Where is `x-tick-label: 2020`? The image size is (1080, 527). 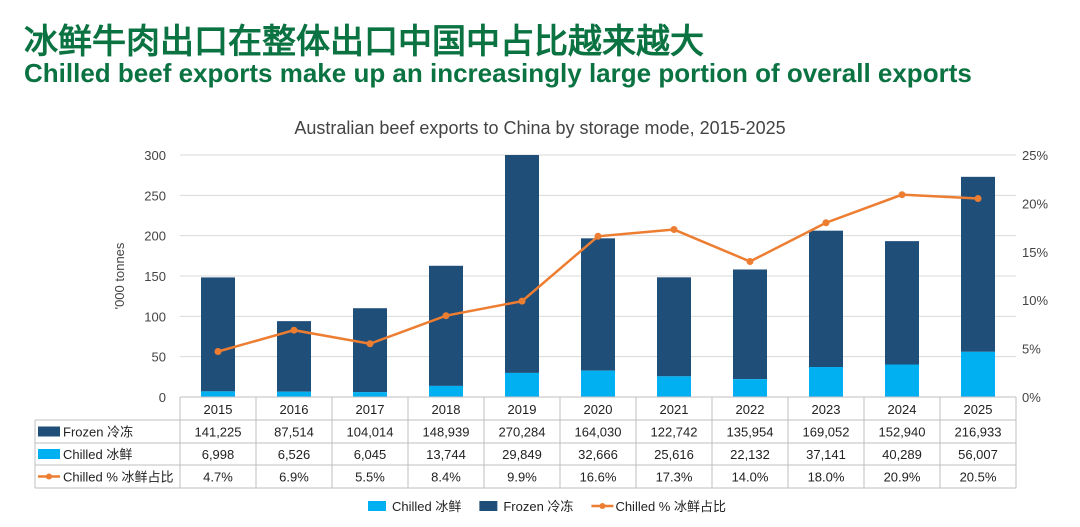
x-tick-label: 2020 is located at coordinates (598, 409).